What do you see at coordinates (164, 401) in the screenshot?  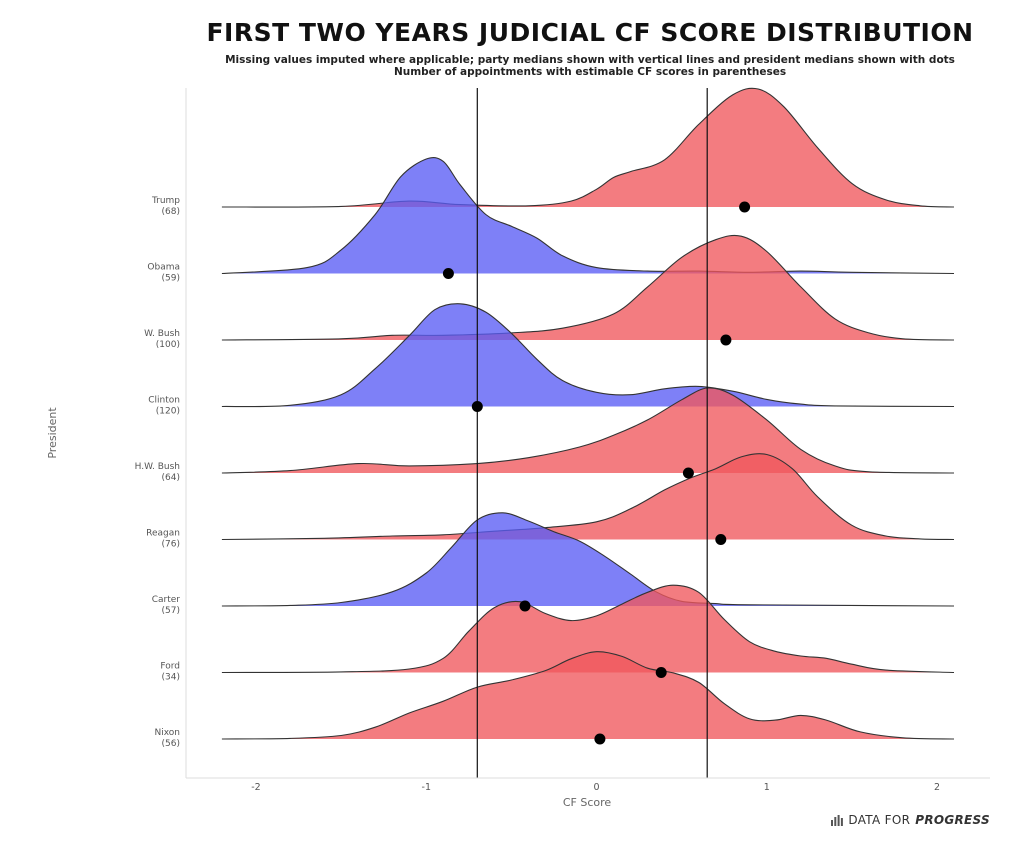 I see `y-label-name: Clinton` at bounding box center [164, 401].